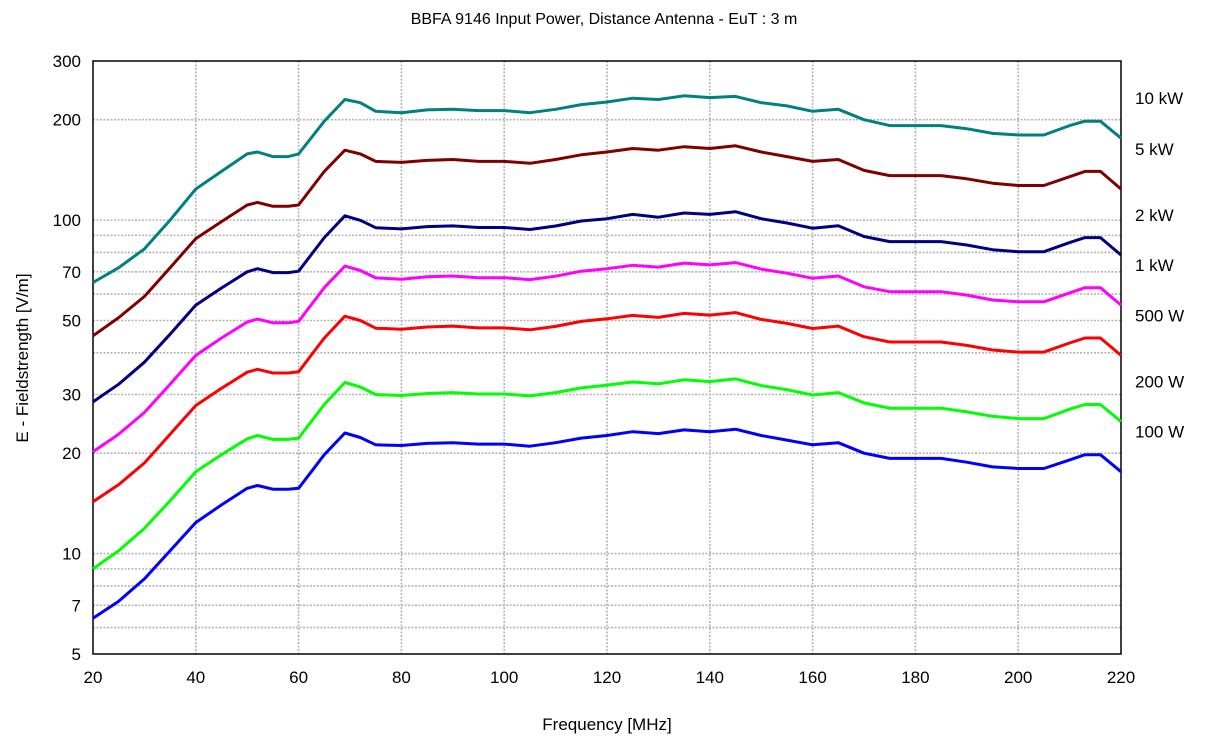  I want to click on series-label-500-w: 500 W, so click(1159, 315).